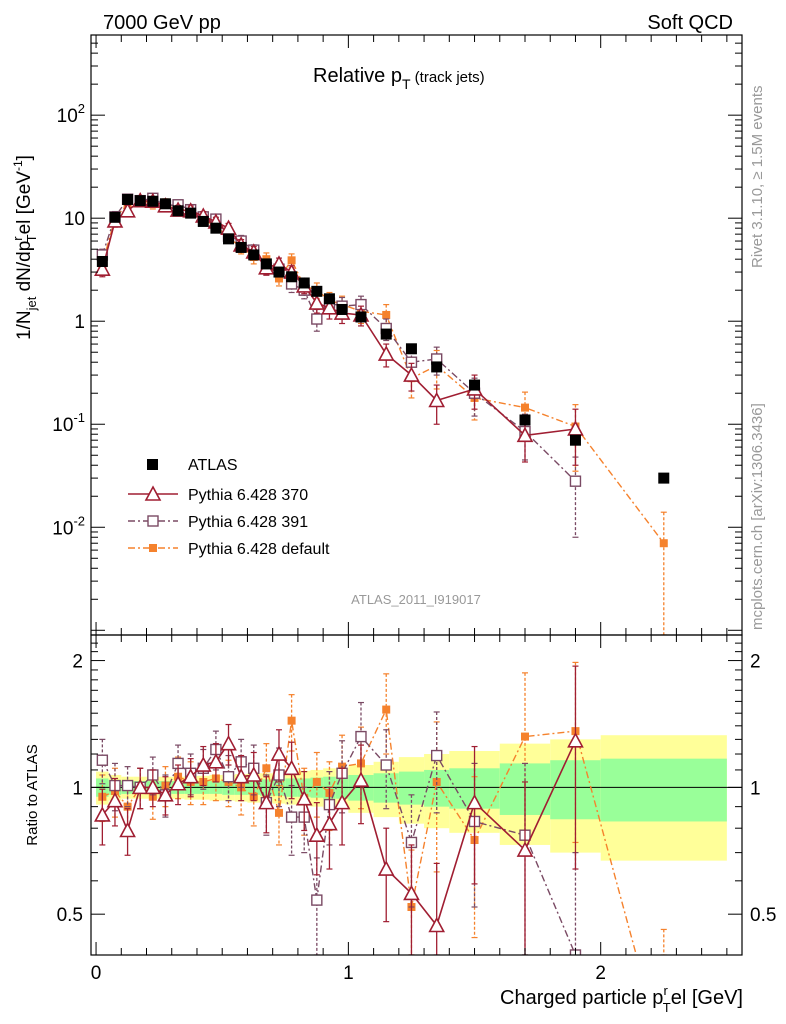 The width and height of the screenshot is (786, 1024). What do you see at coordinates (32, 794) in the screenshot?
I see `ratio-y-axis-label: Ratio to ATLAS` at bounding box center [32, 794].